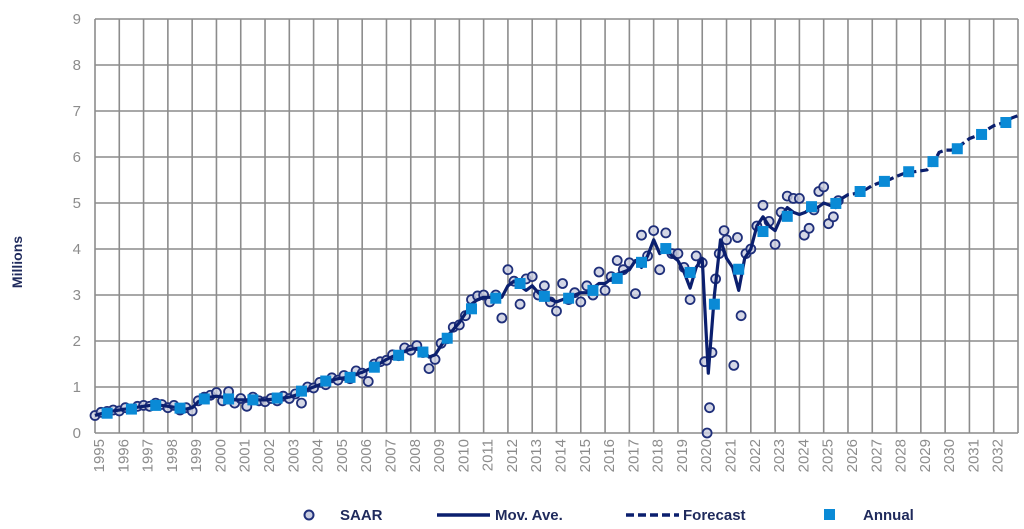  I want to click on legend: SAAR Mov. Ave. Forecast Annual, so click(608, 515).